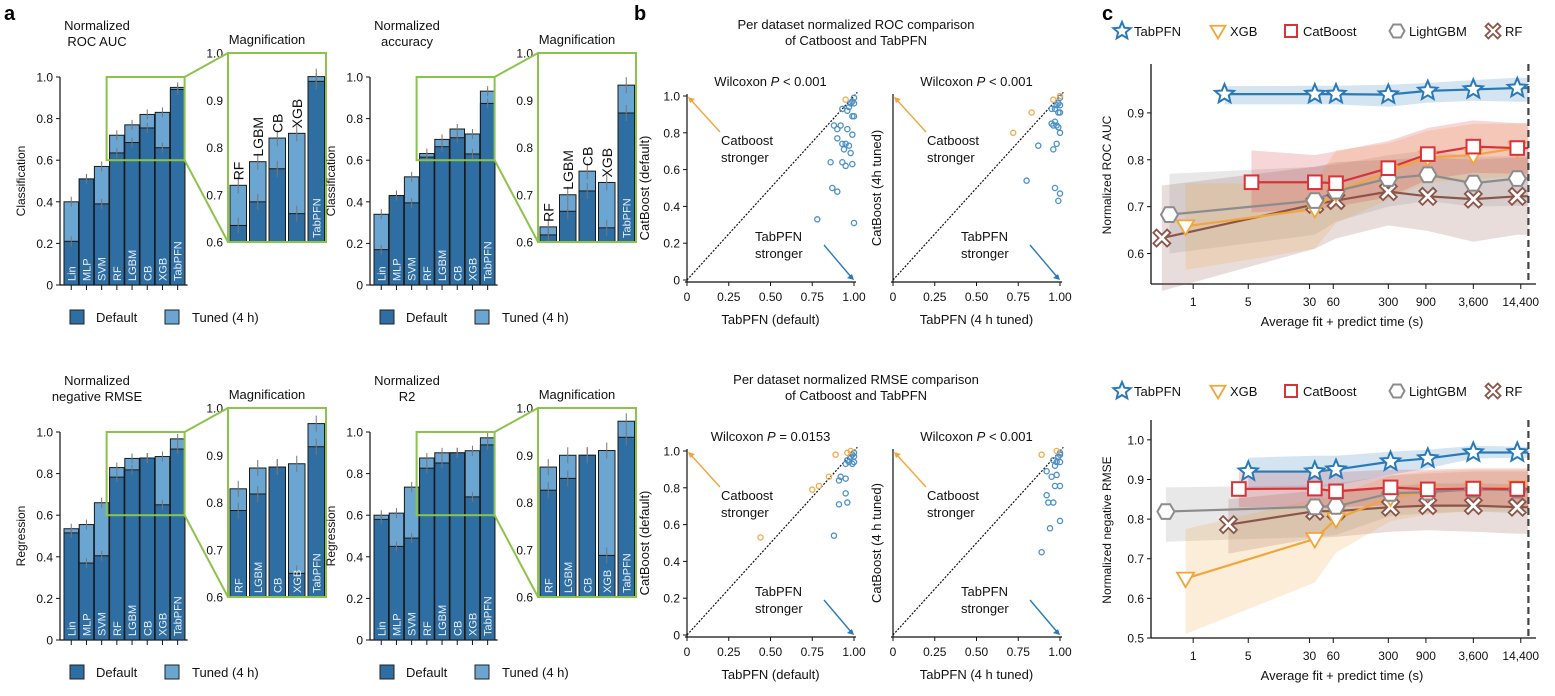  Describe the element at coordinates (951, 157) in the screenshot. I see `catboost-stronger-label: stronger` at that location.